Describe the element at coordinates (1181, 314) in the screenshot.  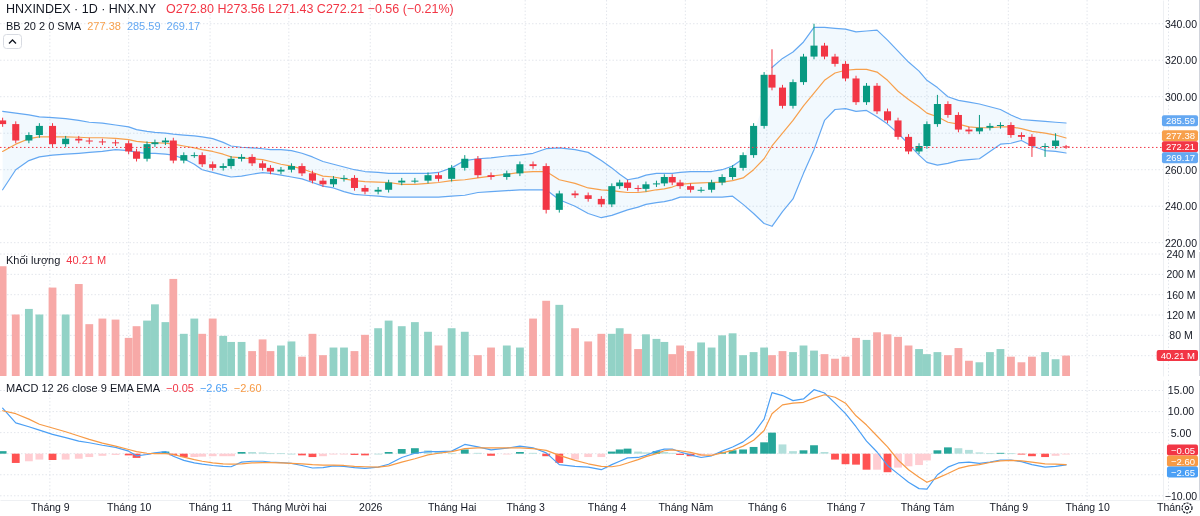
I see `y-tick-label: 120 M` at that location.